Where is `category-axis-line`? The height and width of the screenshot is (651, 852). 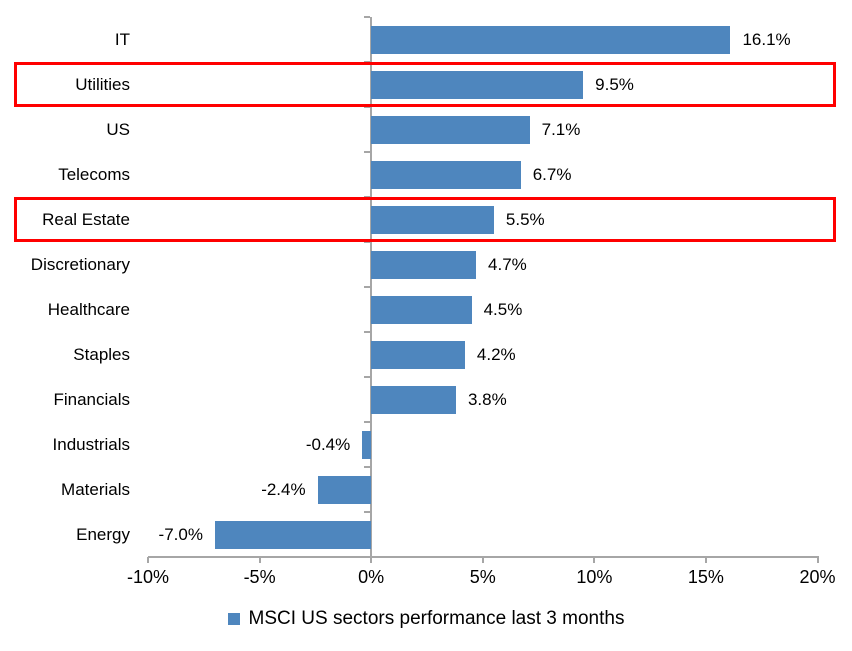 category-axis-line is located at coordinates (371, 287).